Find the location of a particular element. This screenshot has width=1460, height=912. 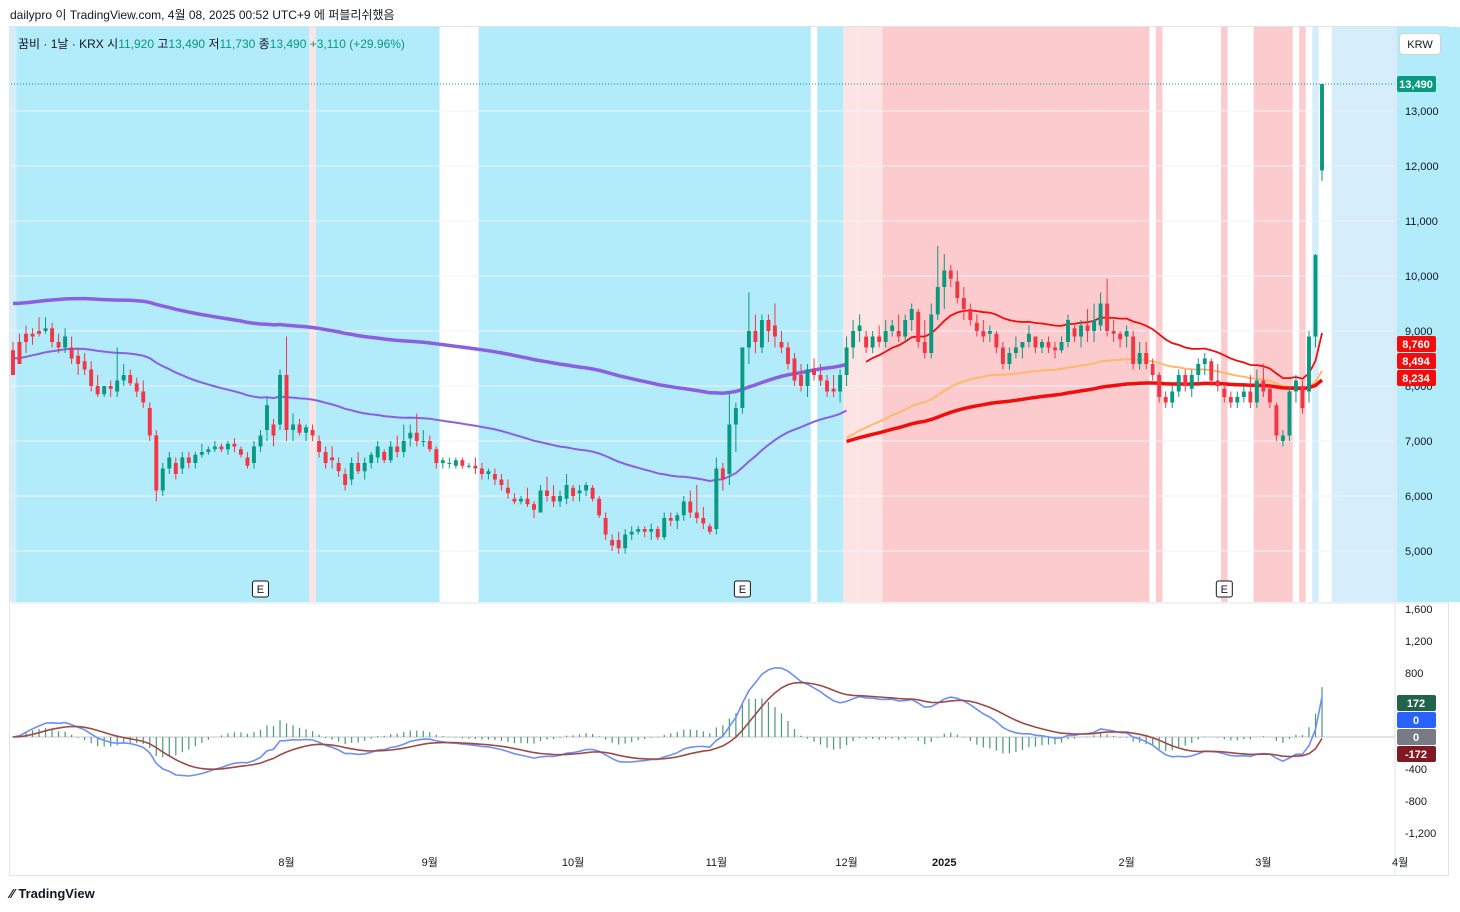

macd-tick-label: 1,200 is located at coordinates (1419, 642).